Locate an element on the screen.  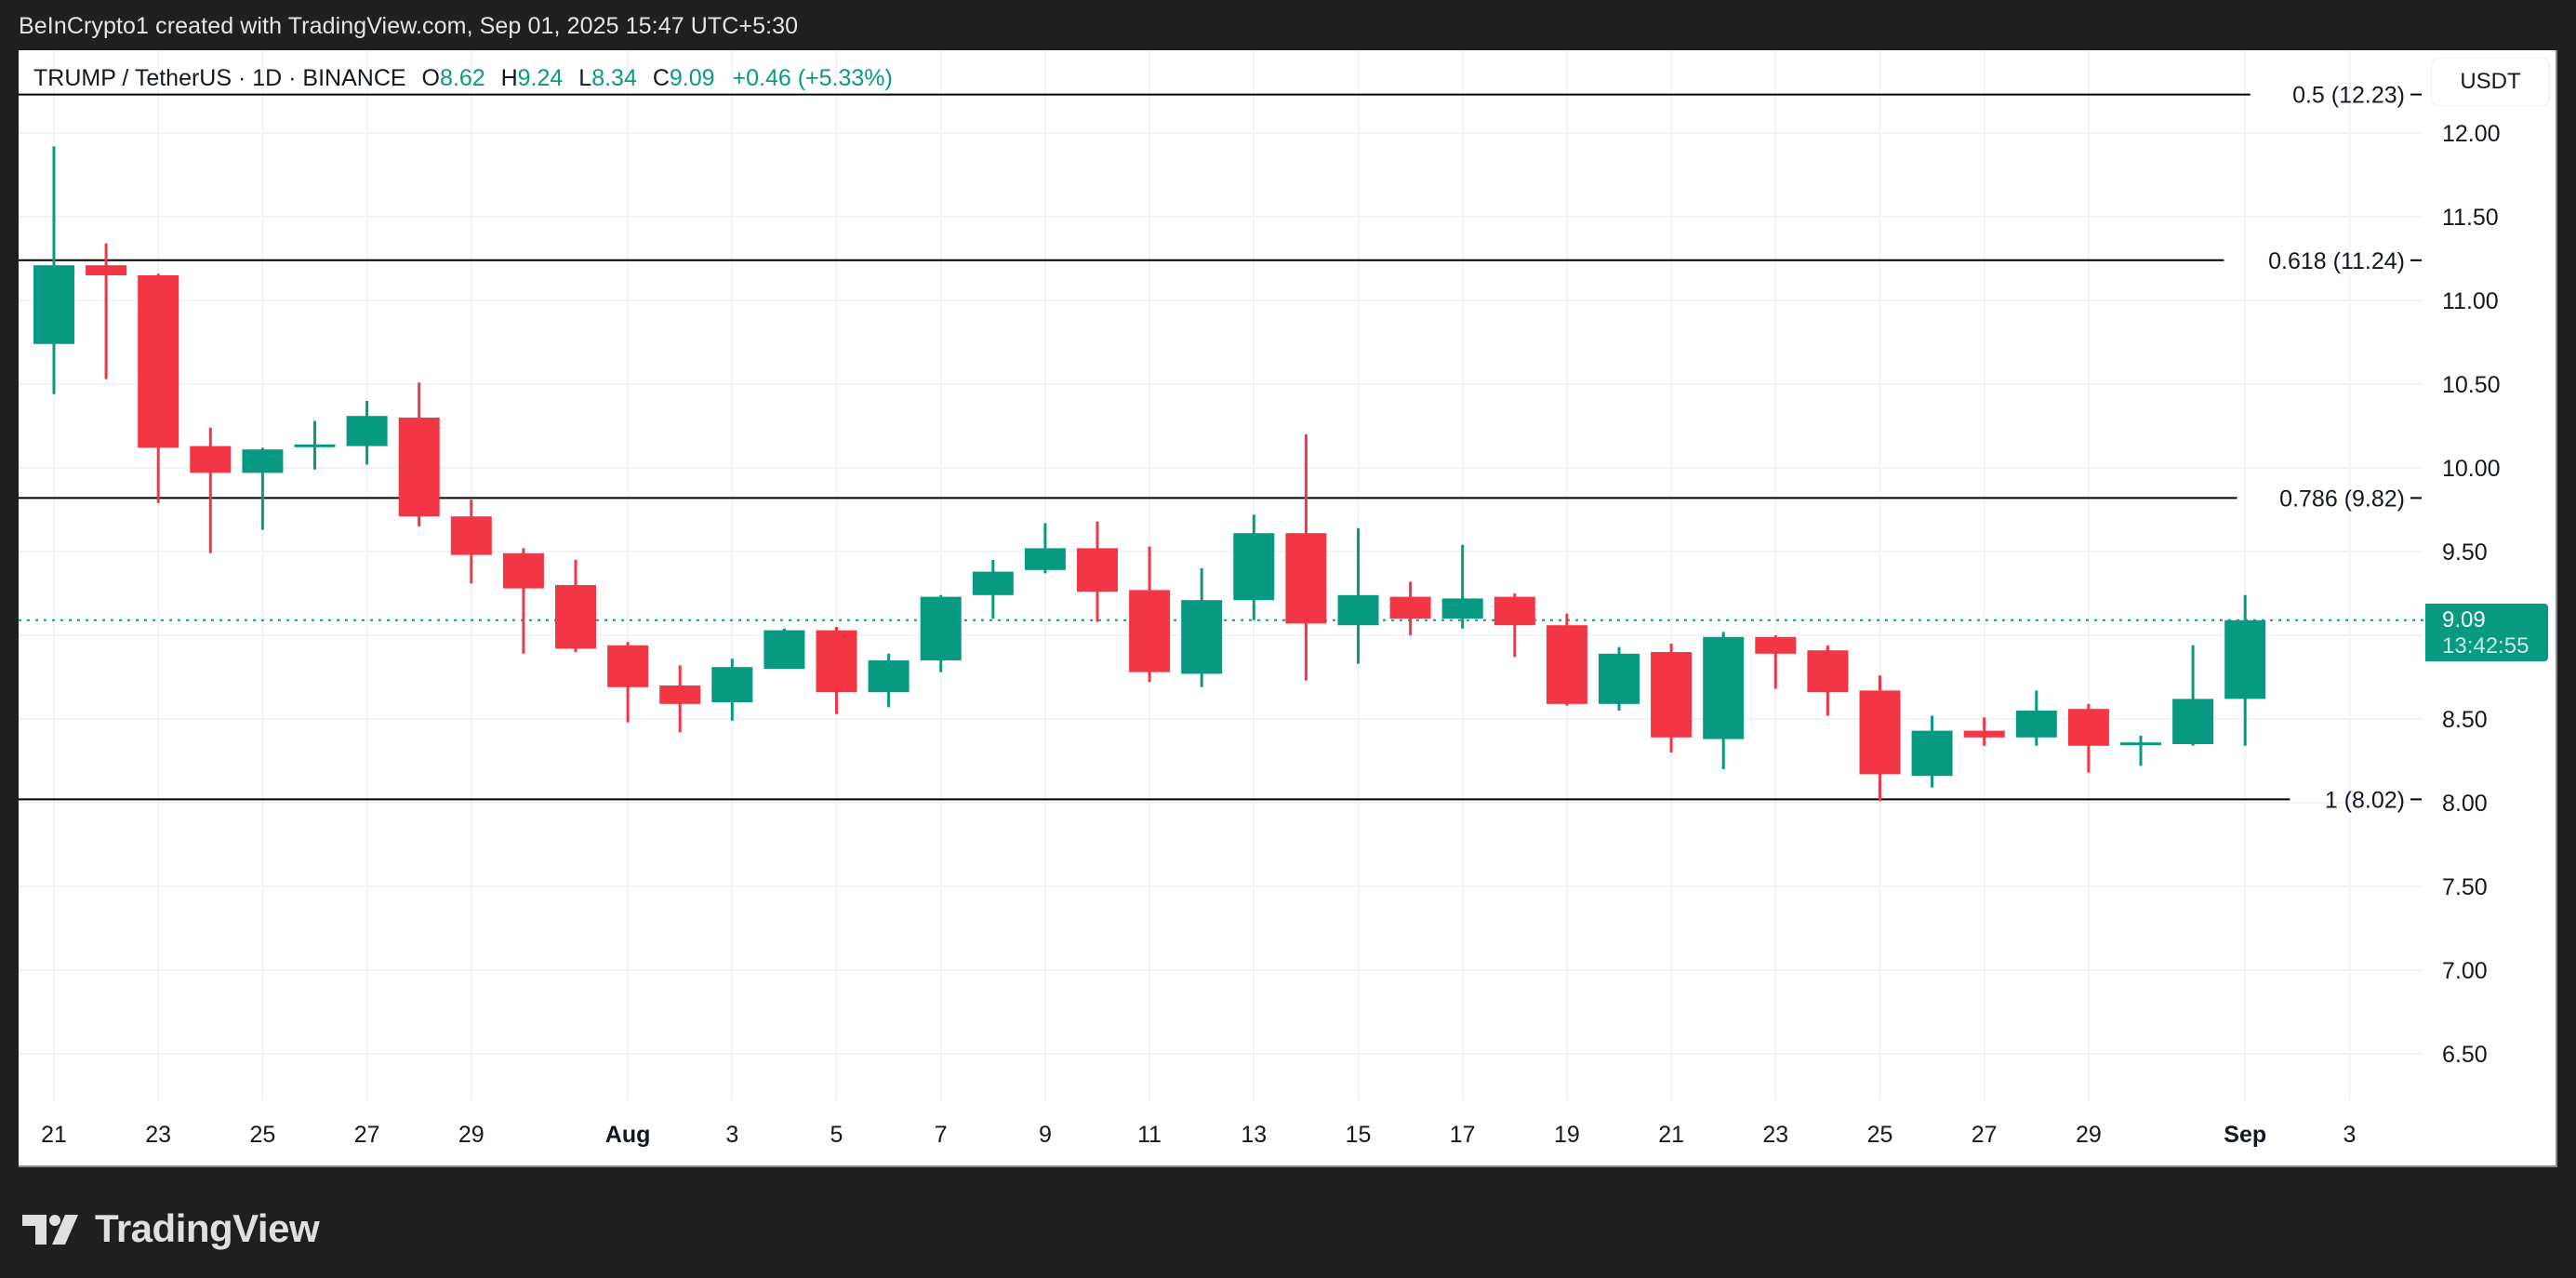
symbol-title: TRUMP / TetherUS · 1D · BINANCE is located at coordinates (219, 78).